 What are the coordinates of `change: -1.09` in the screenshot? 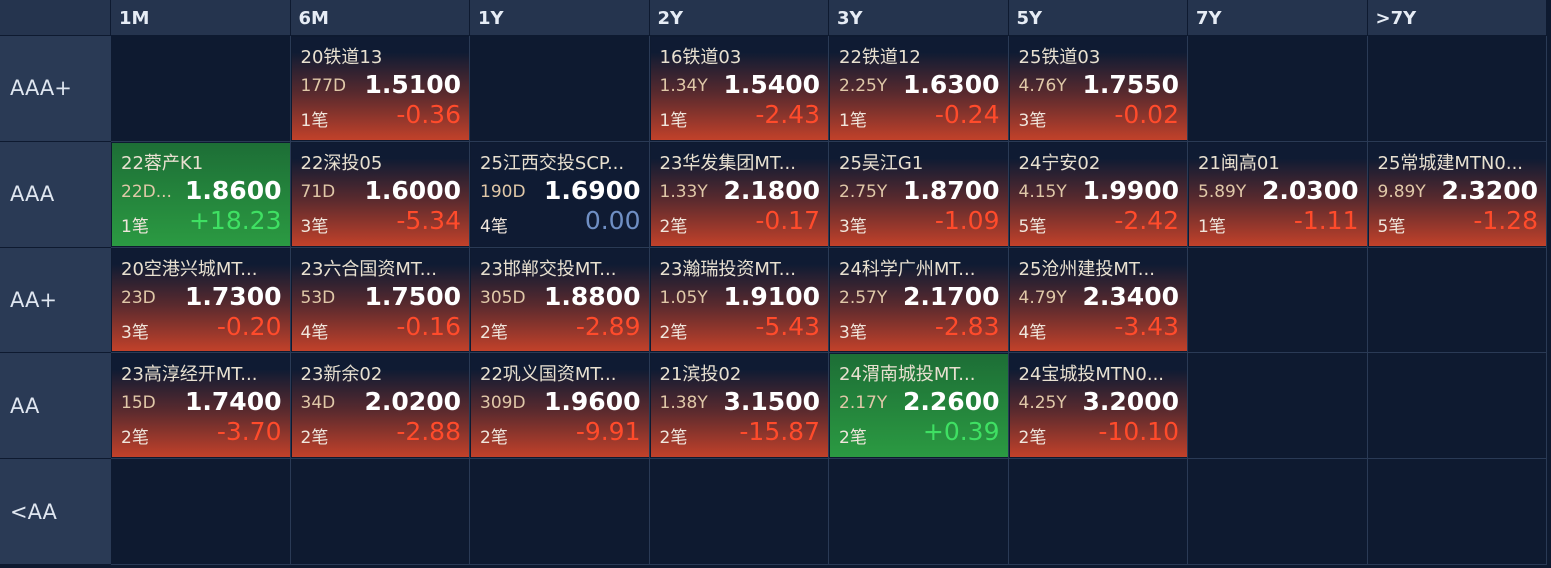 It's located at (967, 220).